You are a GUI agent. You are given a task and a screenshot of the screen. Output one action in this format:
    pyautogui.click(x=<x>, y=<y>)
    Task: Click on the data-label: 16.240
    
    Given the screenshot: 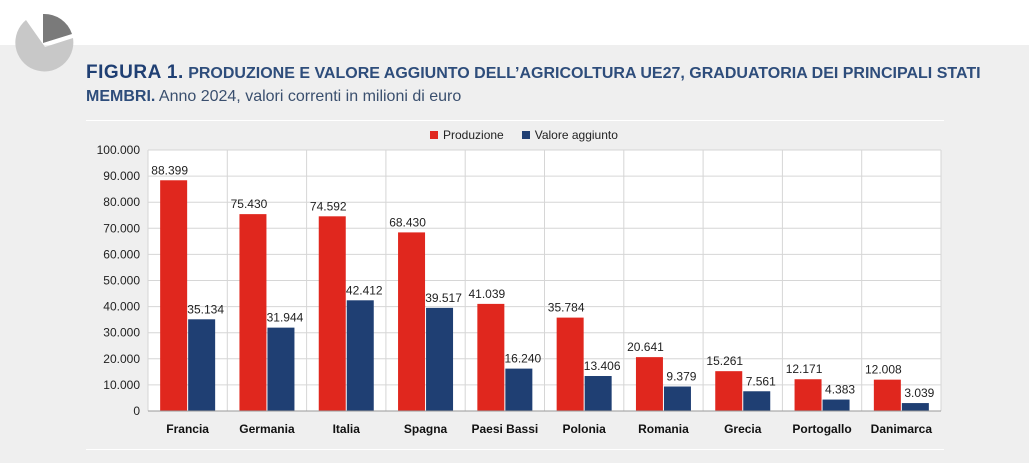 What is the action you would take?
    pyautogui.click(x=522, y=359)
    